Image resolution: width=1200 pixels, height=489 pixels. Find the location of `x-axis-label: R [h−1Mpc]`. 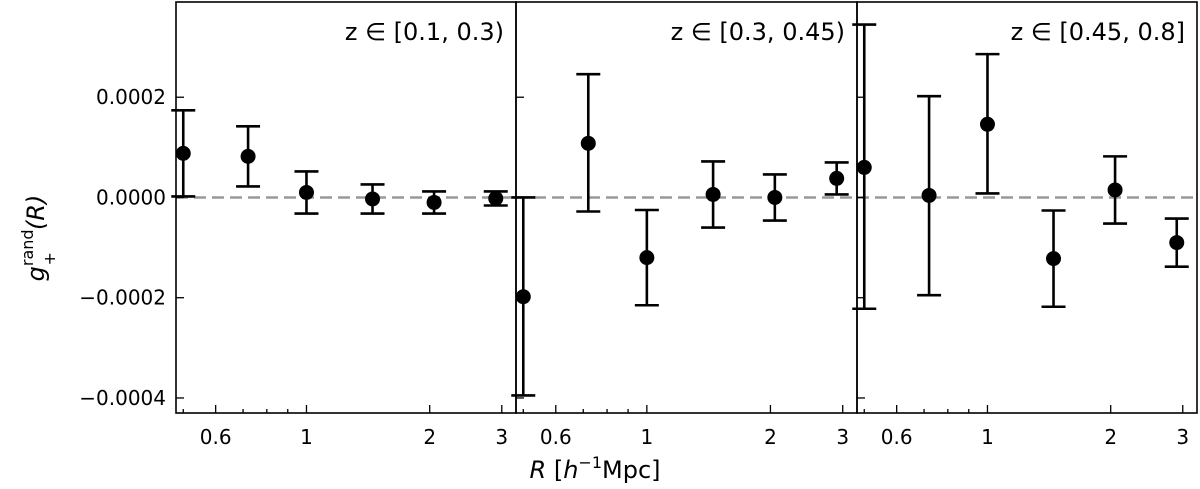

x-axis-label: R [h−1Mpc] is located at coordinates (595, 468).